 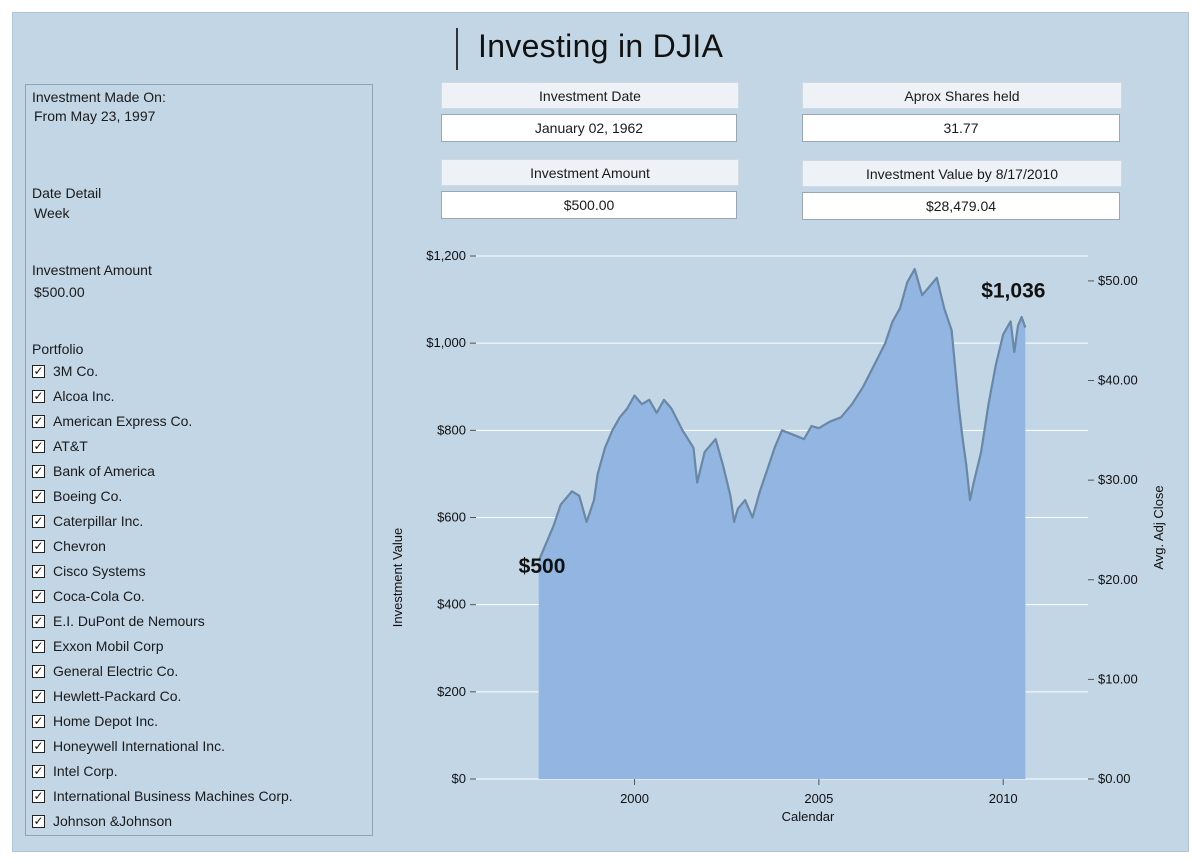 I want to click on portfolio-item: ✓ E.I. DuPont de Nemours, so click(x=118, y=621).